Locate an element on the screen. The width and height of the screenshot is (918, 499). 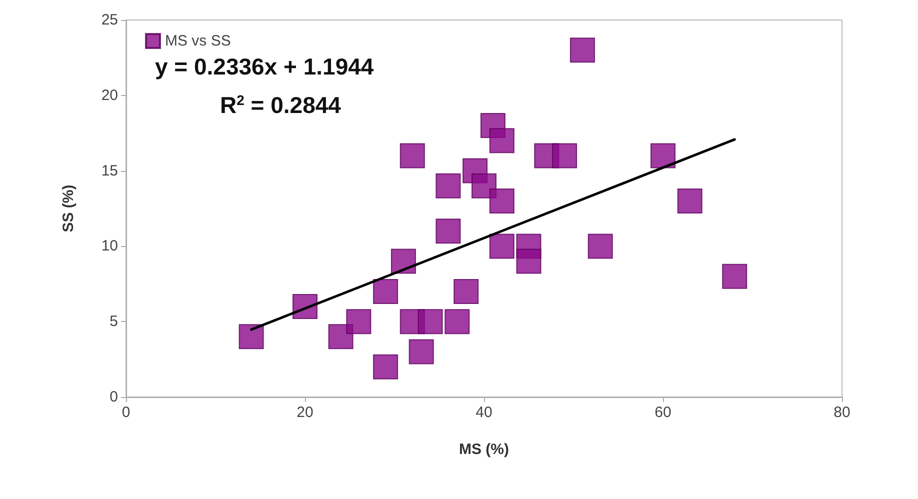
y-tick-label: 5 is located at coordinates (114, 321).